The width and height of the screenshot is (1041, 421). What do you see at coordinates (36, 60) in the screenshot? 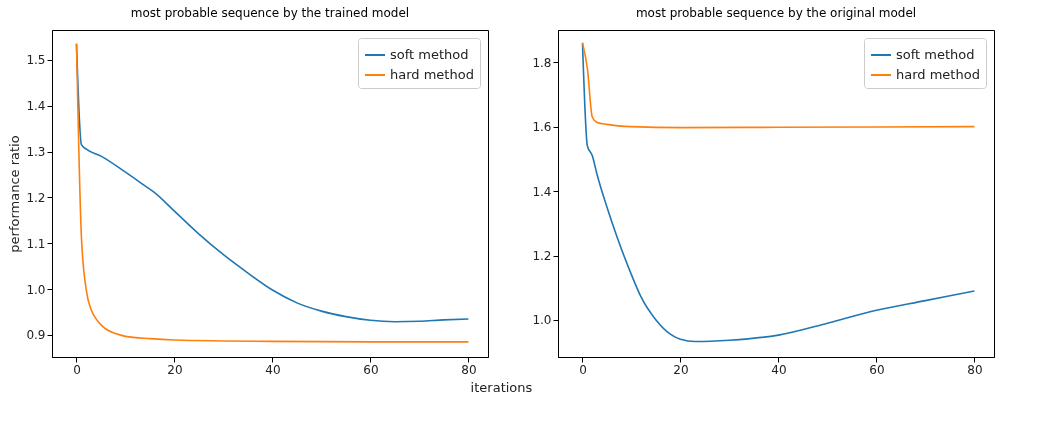
I see `y-tick-label: 1.5` at bounding box center [36, 60].